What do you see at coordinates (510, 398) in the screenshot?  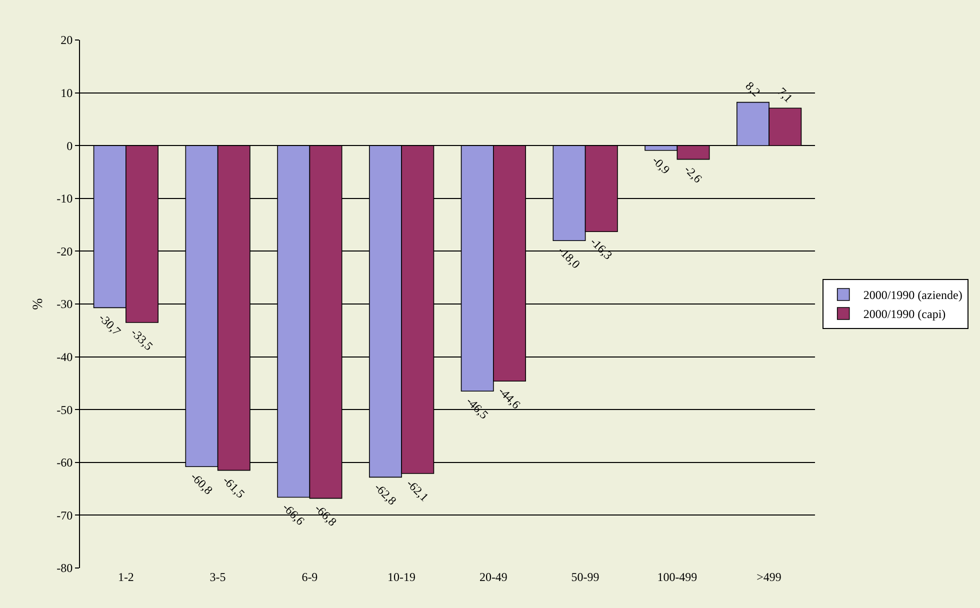 I see `data-label: -44,6` at bounding box center [510, 398].